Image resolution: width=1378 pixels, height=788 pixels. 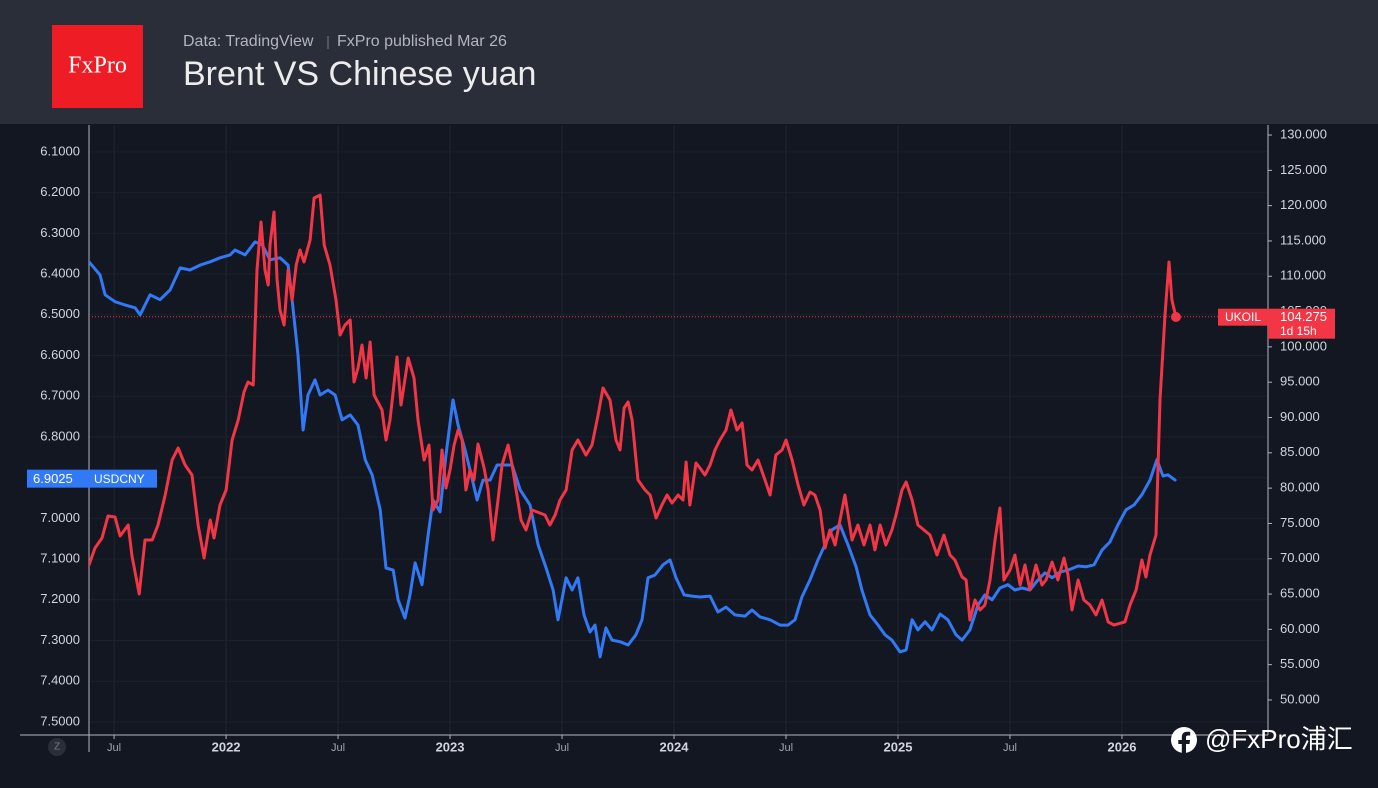 I want to click on y-tick-label: 6.1000, so click(x=60, y=150).